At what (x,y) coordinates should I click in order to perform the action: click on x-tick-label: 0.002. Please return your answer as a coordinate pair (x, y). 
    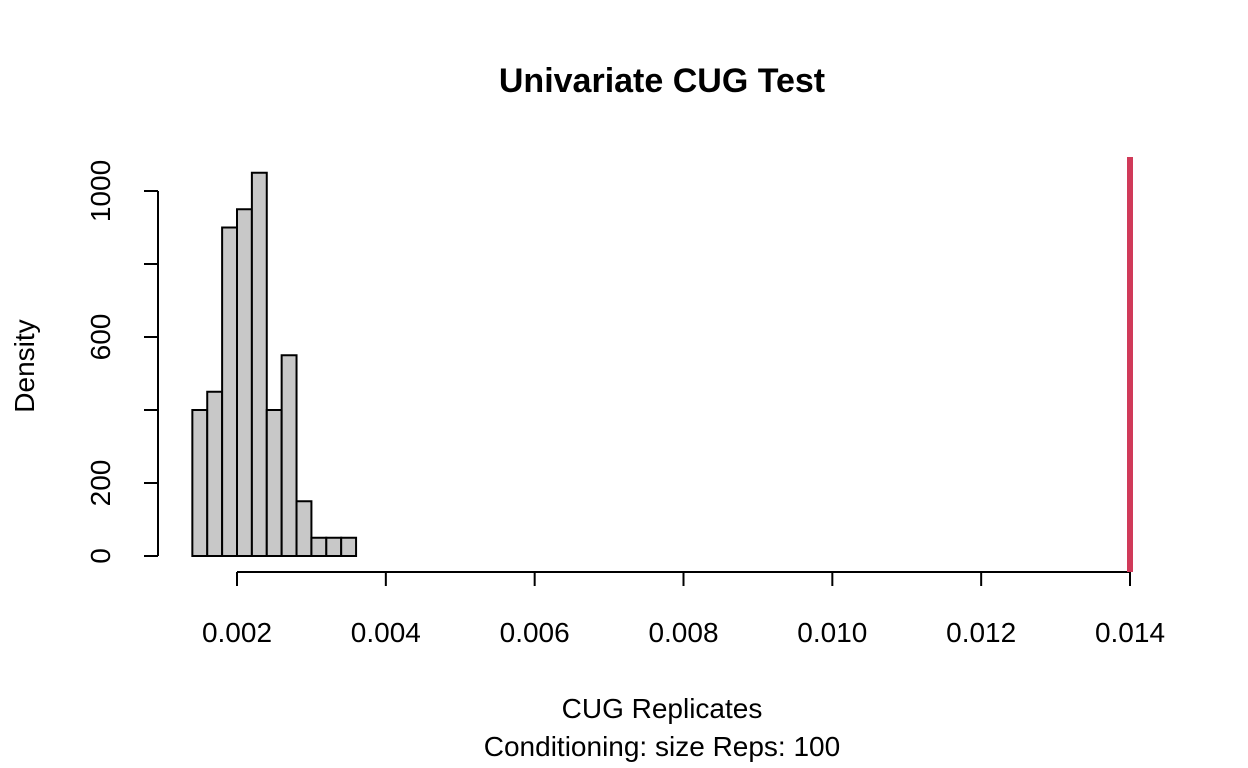
    Looking at the image, I should click on (237, 632).